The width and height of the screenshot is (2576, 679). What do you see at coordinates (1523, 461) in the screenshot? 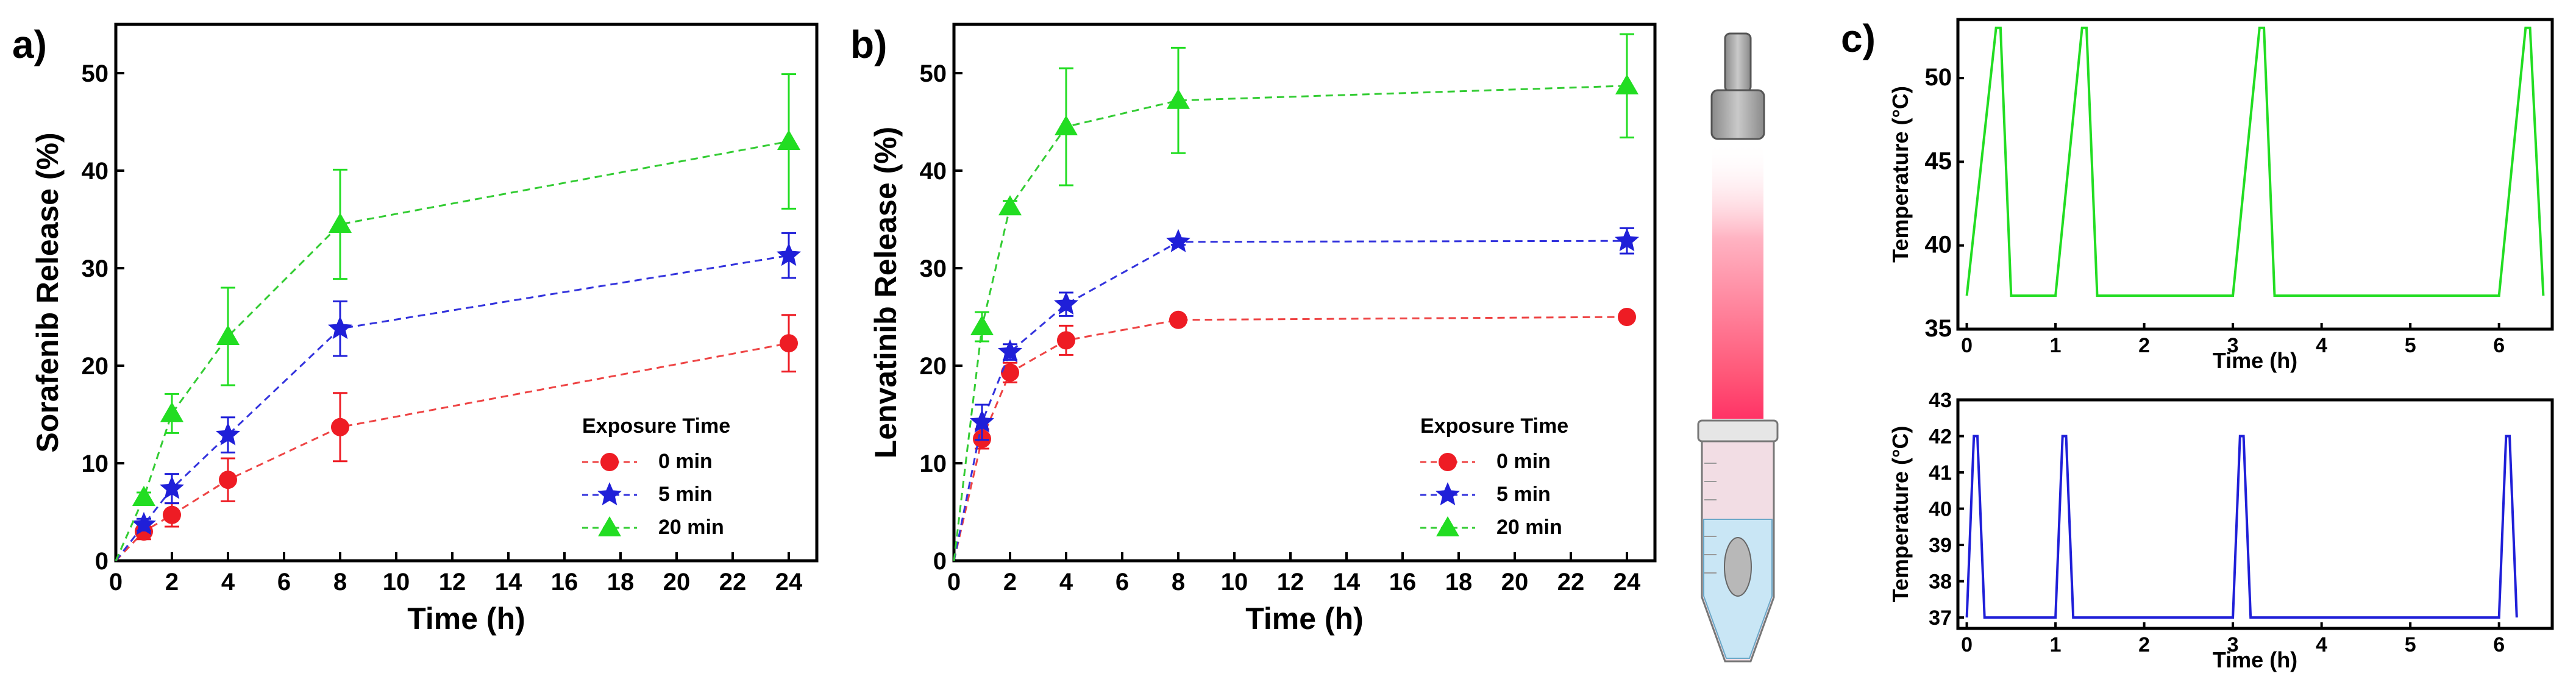
I see `legend-label: 0 min` at bounding box center [1523, 461].